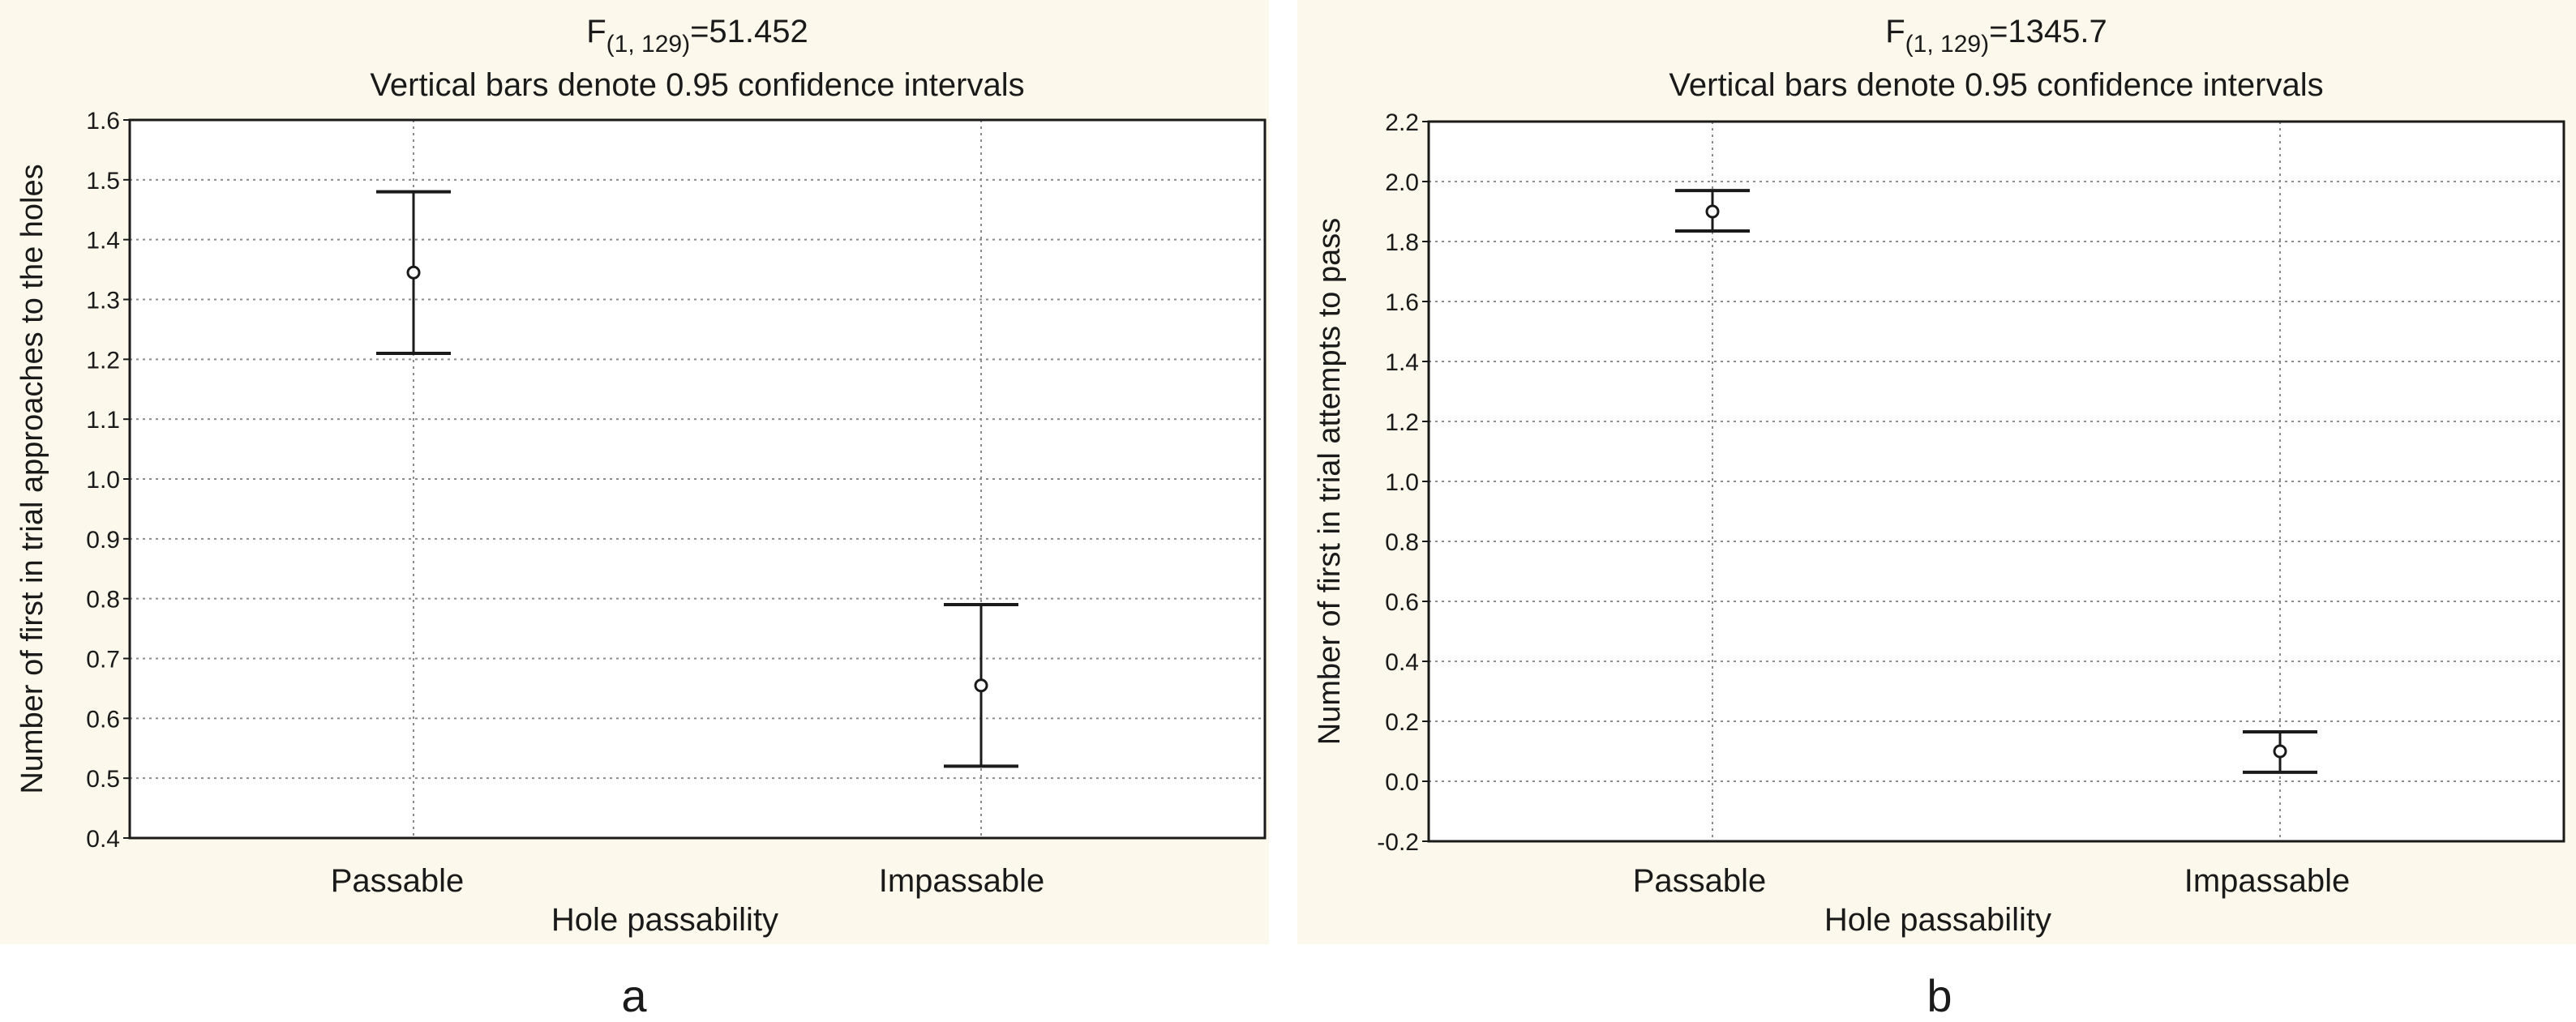 The image size is (2576, 1022). Describe the element at coordinates (103, 540) in the screenshot. I see `y-tick-label: 0.9` at that location.